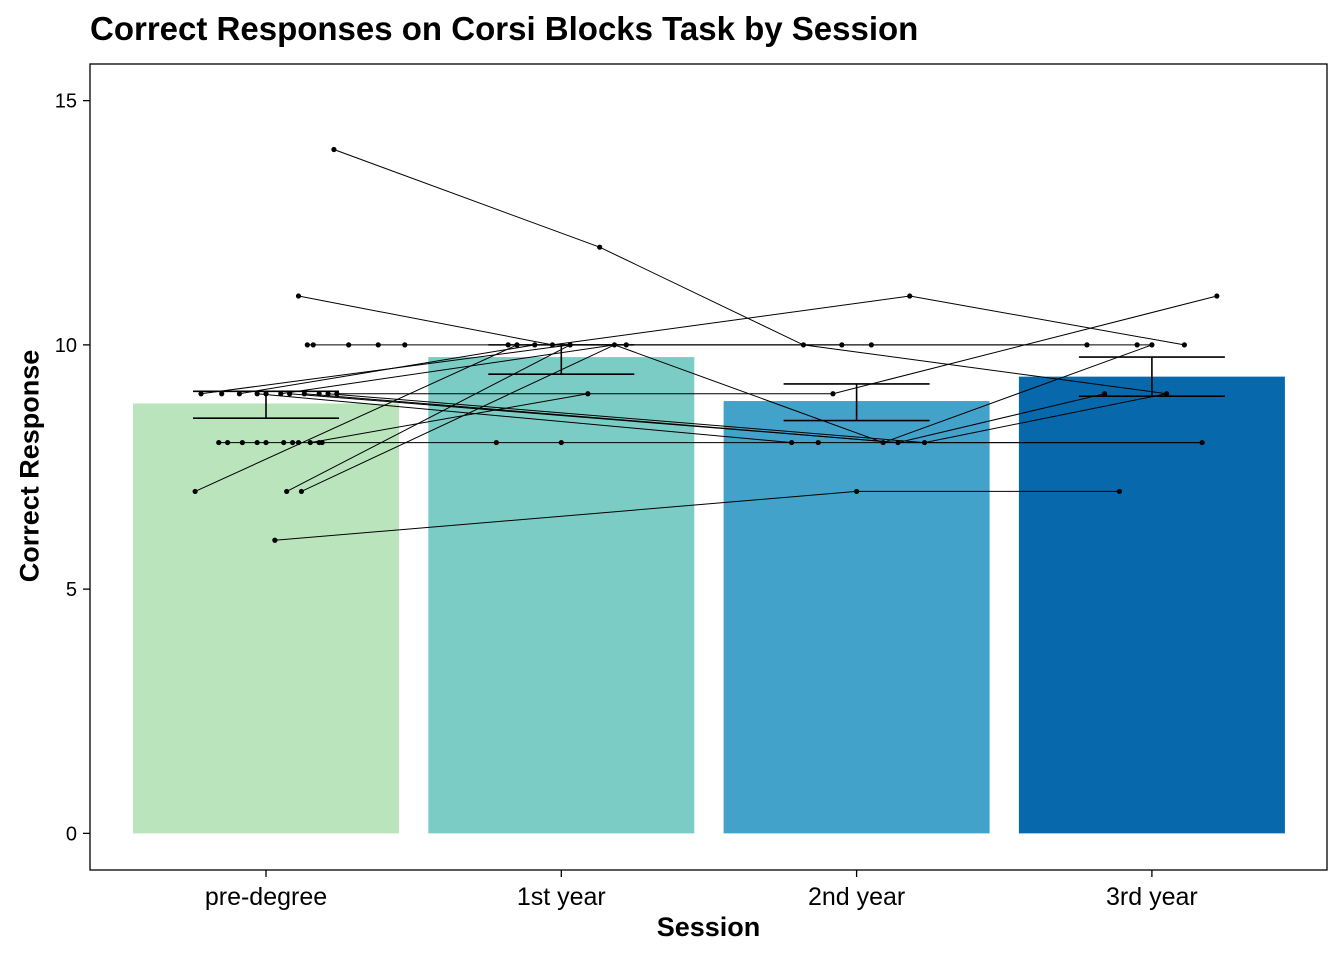  What do you see at coordinates (701, 890) in the screenshot?
I see `x-axis: pre-degree 1st year 2nd year 3rd year` at bounding box center [701, 890].